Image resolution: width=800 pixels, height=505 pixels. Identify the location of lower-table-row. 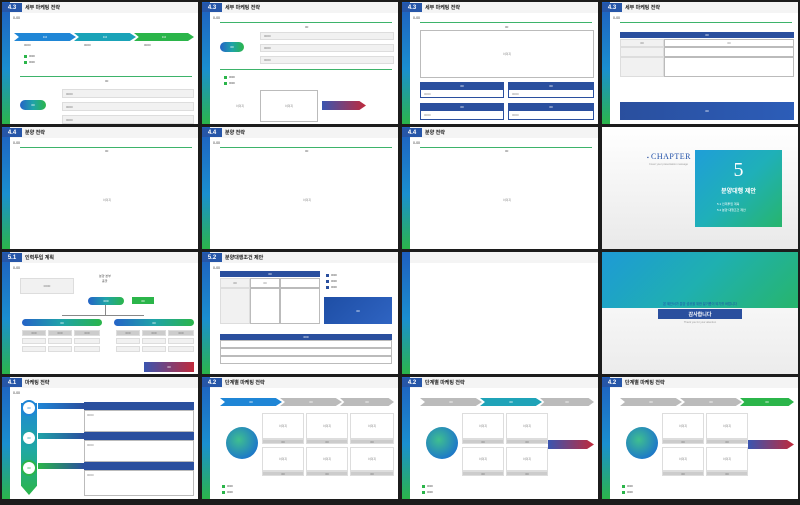
(306, 344).